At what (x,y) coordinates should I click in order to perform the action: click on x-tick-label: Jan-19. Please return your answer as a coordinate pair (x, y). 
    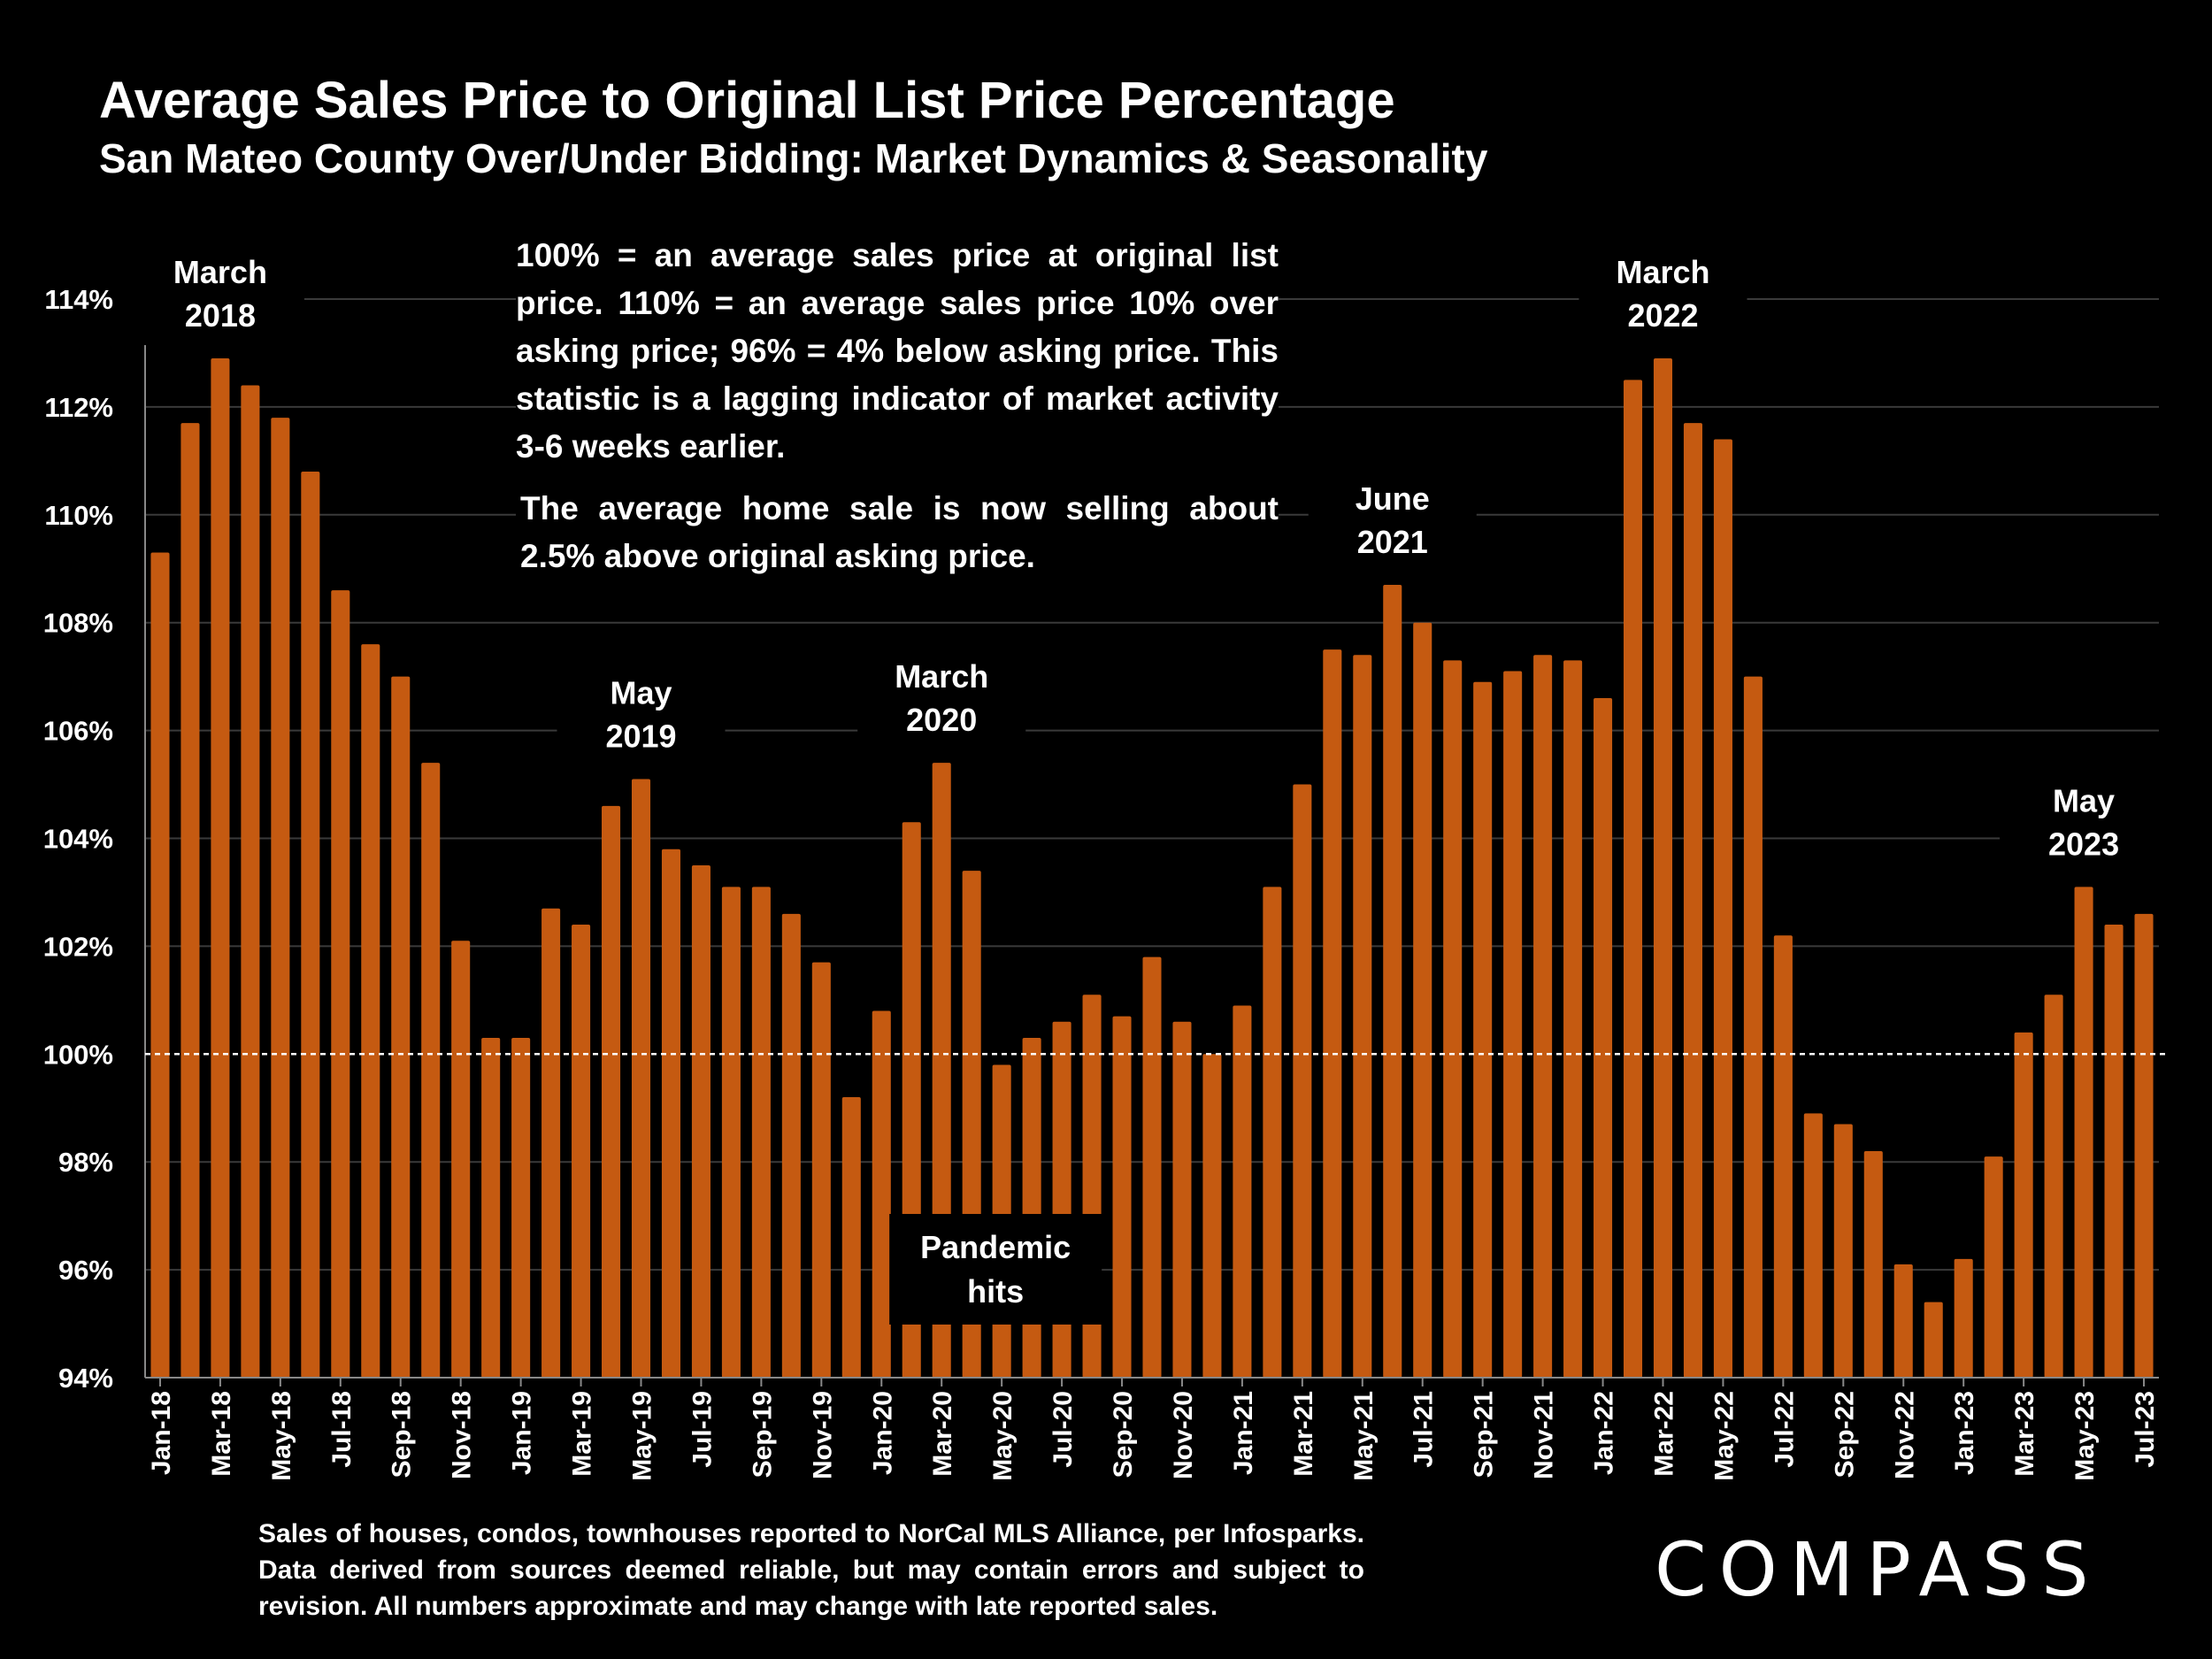
    Looking at the image, I should click on (523, 1433).